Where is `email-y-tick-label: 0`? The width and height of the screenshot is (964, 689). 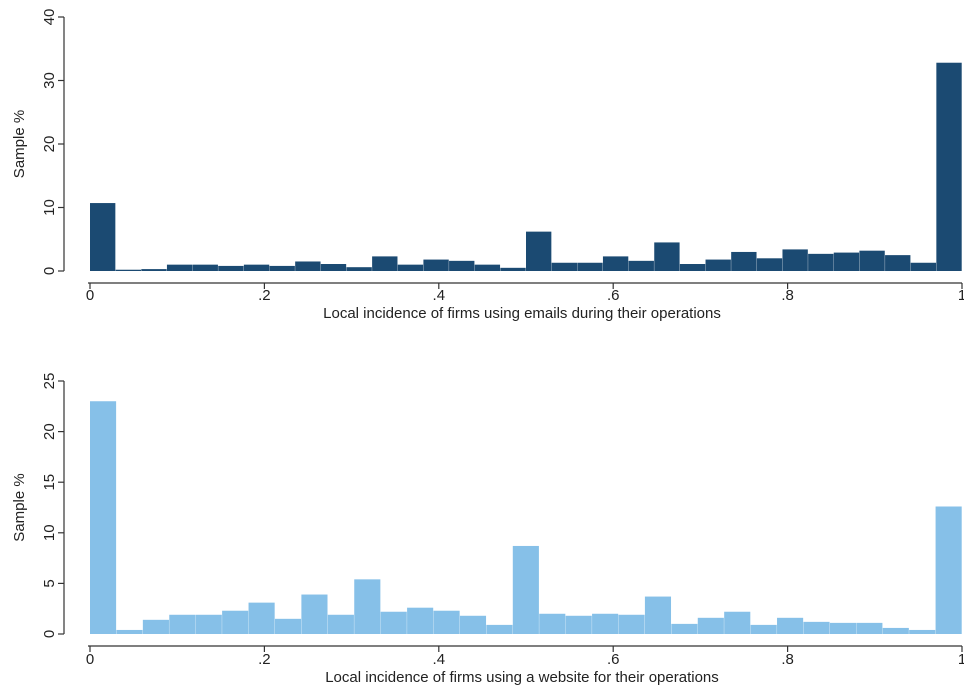 email-y-tick-label: 0 is located at coordinates (49, 271).